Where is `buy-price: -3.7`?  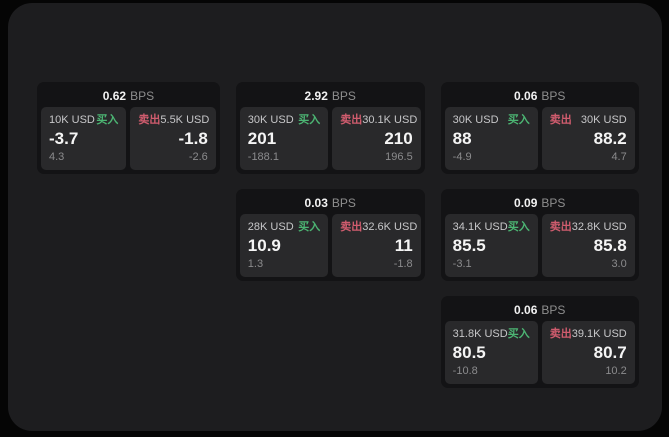 buy-price: -3.7 is located at coordinates (64, 138).